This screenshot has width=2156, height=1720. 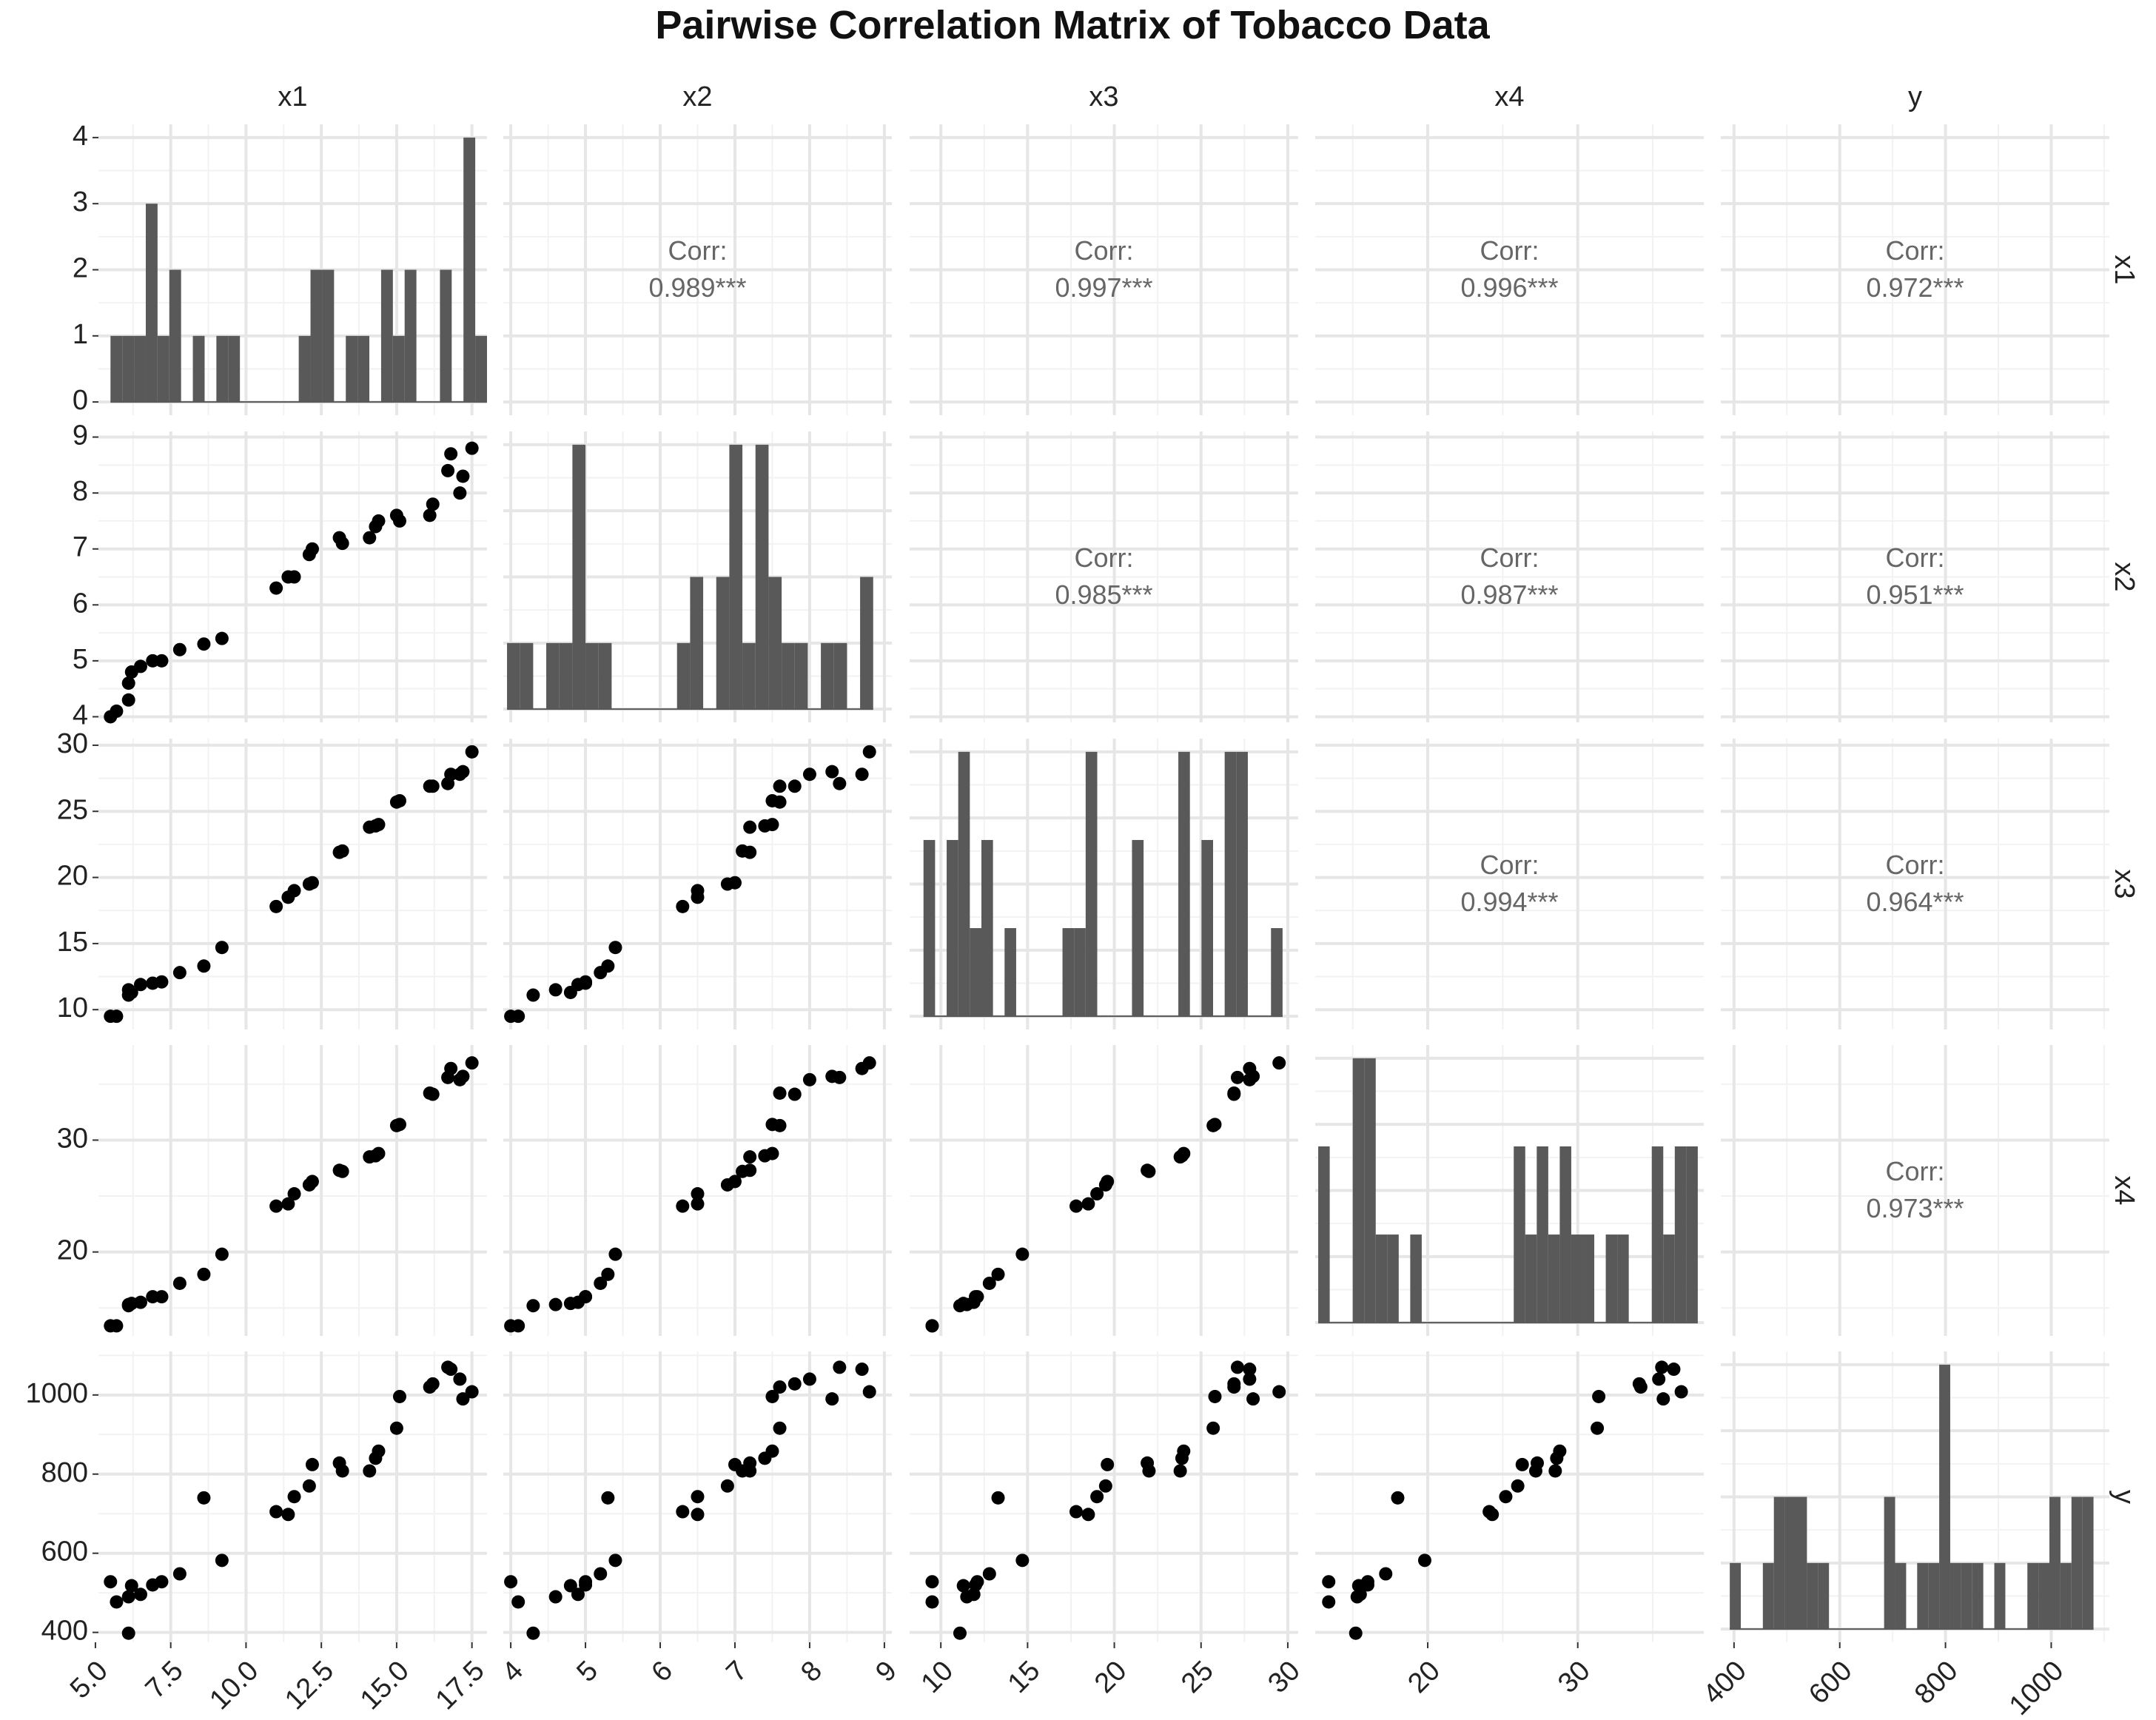 What do you see at coordinates (1915, 1208) in the screenshot?
I see `corr-value: 0.973***` at bounding box center [1915, 1208].